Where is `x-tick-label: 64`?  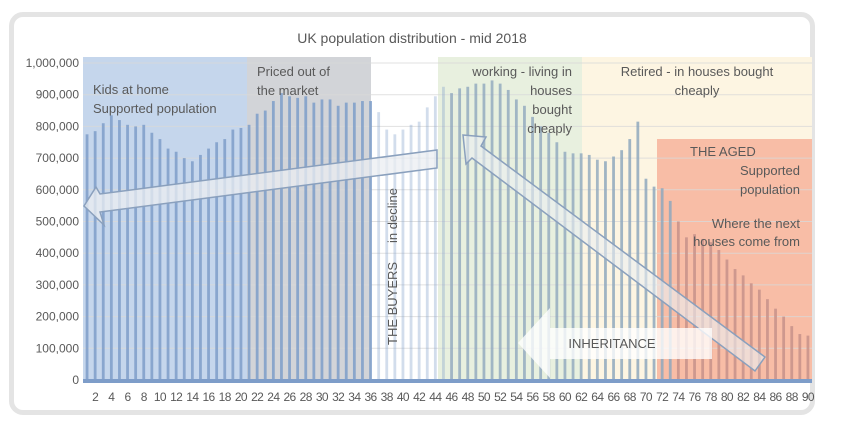 x-tick-label: 64 is located at coordinates (597, 397).